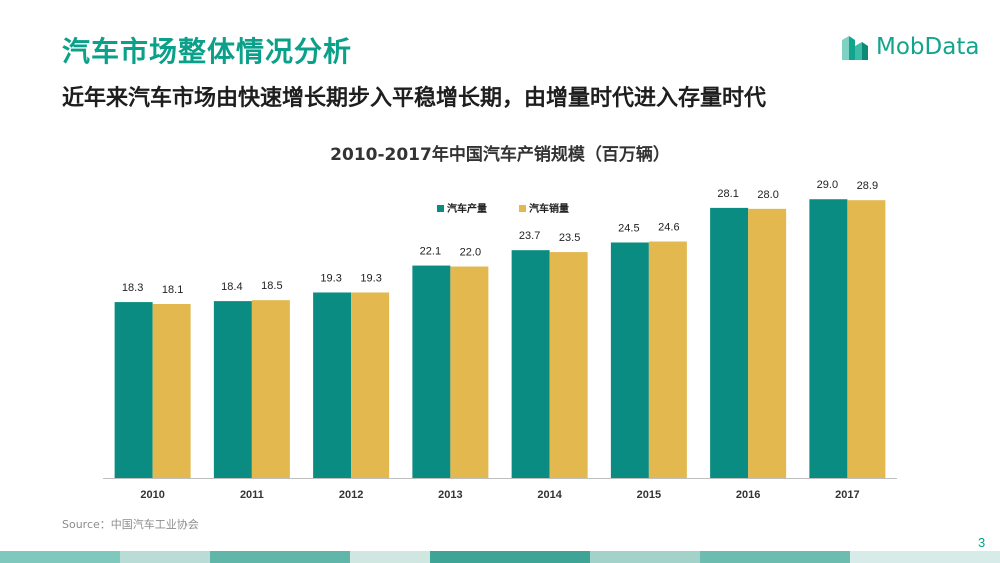 The height and width of the screenshot is (563, 1000). I want to click on data-label: 24.6, so click(668, 228).